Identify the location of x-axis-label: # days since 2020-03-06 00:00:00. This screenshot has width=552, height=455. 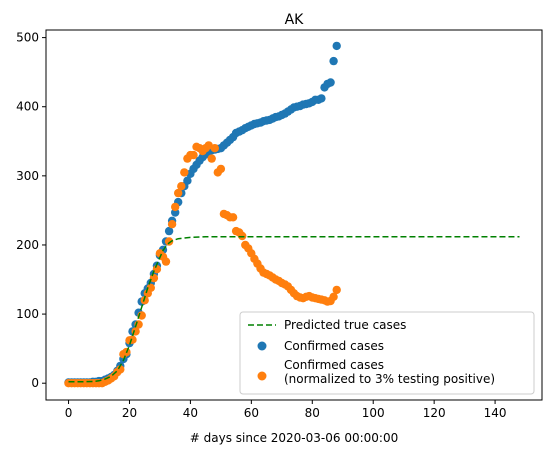
(294, 438).